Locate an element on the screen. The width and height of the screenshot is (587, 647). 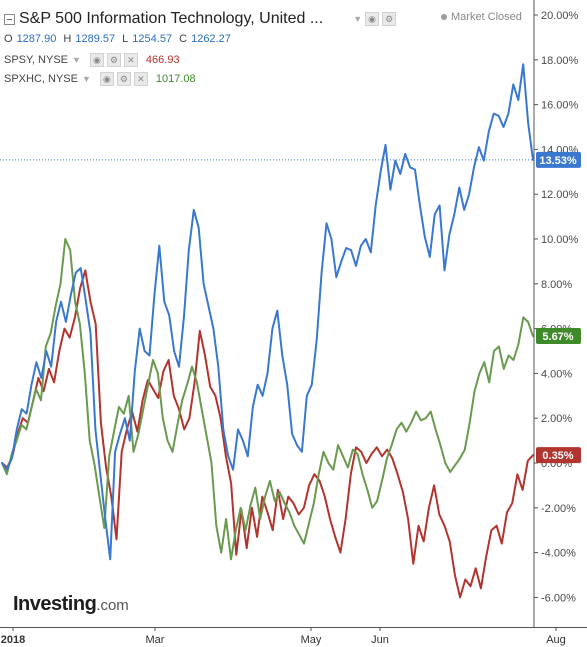
x-tick-label: May is located at coordinates (311, 640).